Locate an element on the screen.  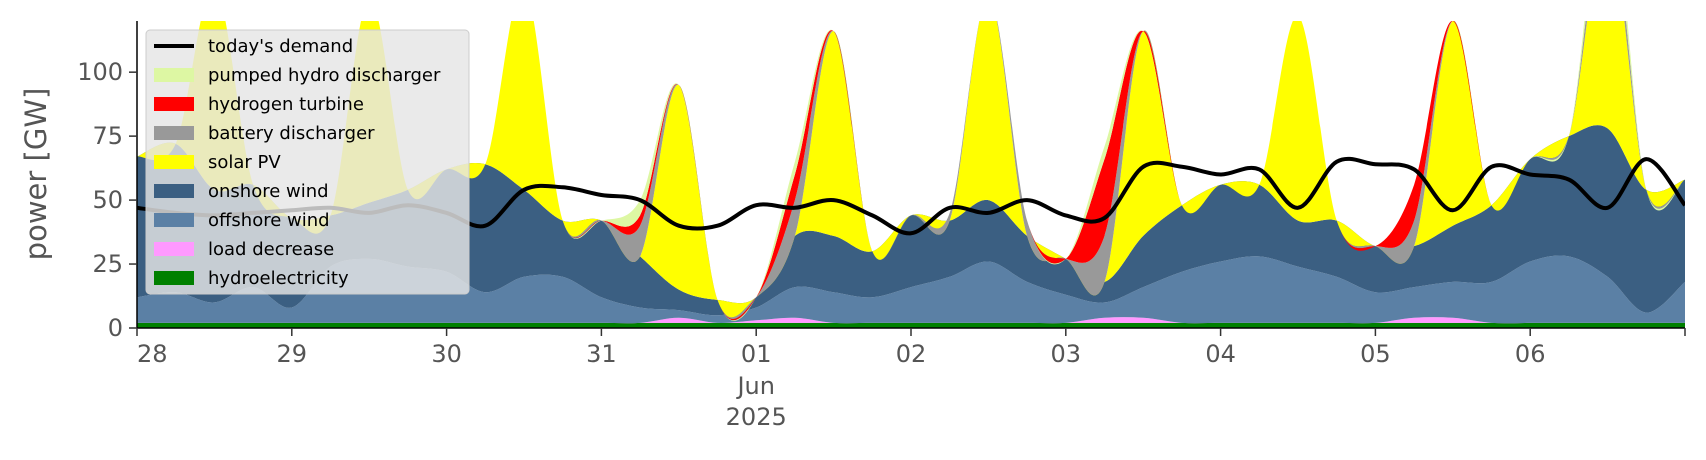
x-tick-label: 01 is located at coordinates (756, 354).